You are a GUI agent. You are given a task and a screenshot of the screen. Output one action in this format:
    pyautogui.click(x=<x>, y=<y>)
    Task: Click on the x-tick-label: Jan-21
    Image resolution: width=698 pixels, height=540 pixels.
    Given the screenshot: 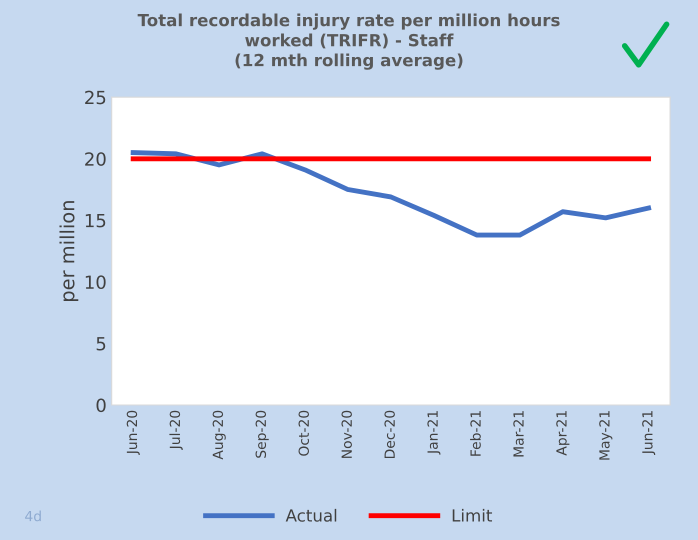 What is the action you would take?
    pyautogui.click(x=433, y=433)
    